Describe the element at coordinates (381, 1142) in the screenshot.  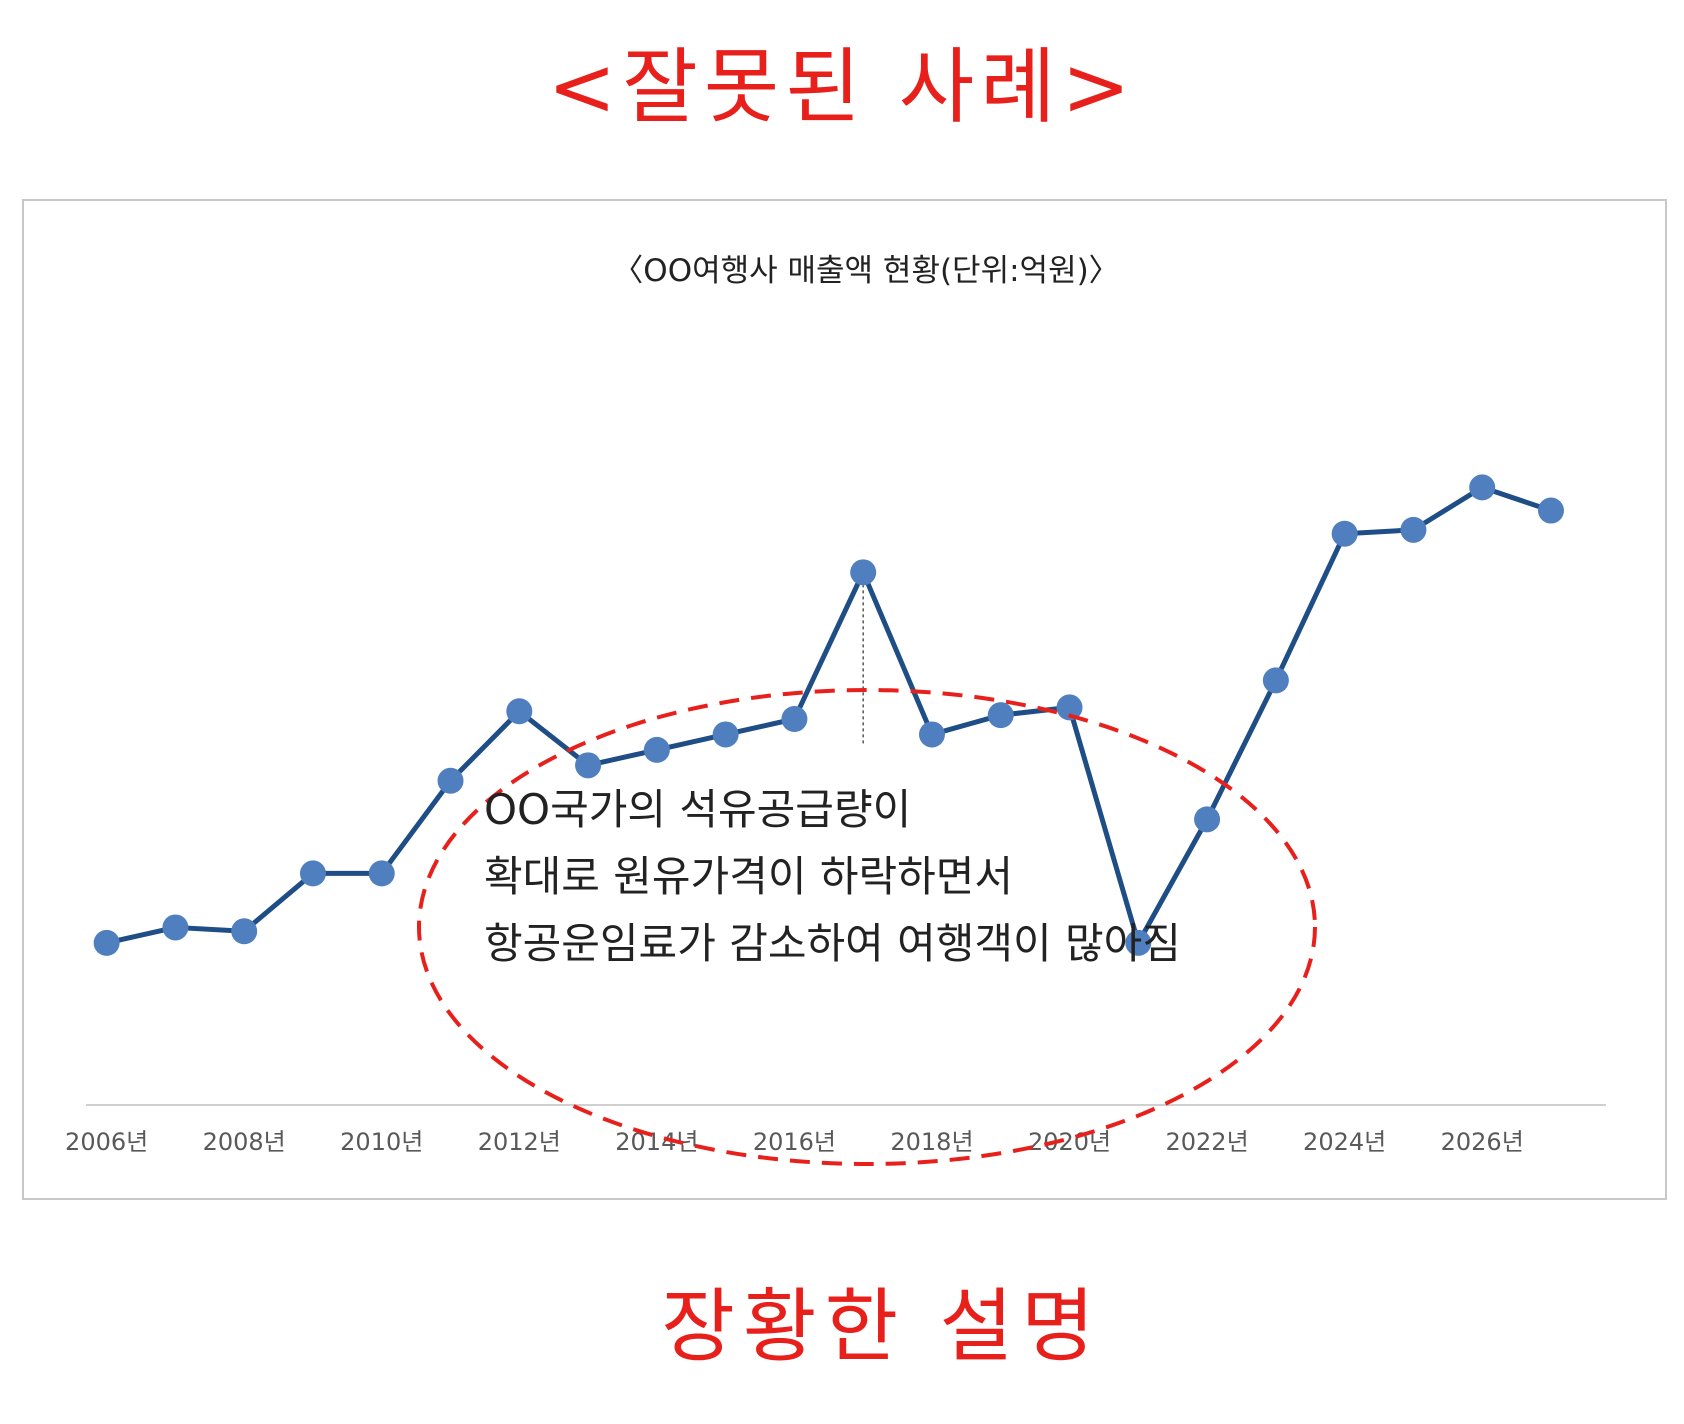
I see `x-tick-label: 2010년` at that location.